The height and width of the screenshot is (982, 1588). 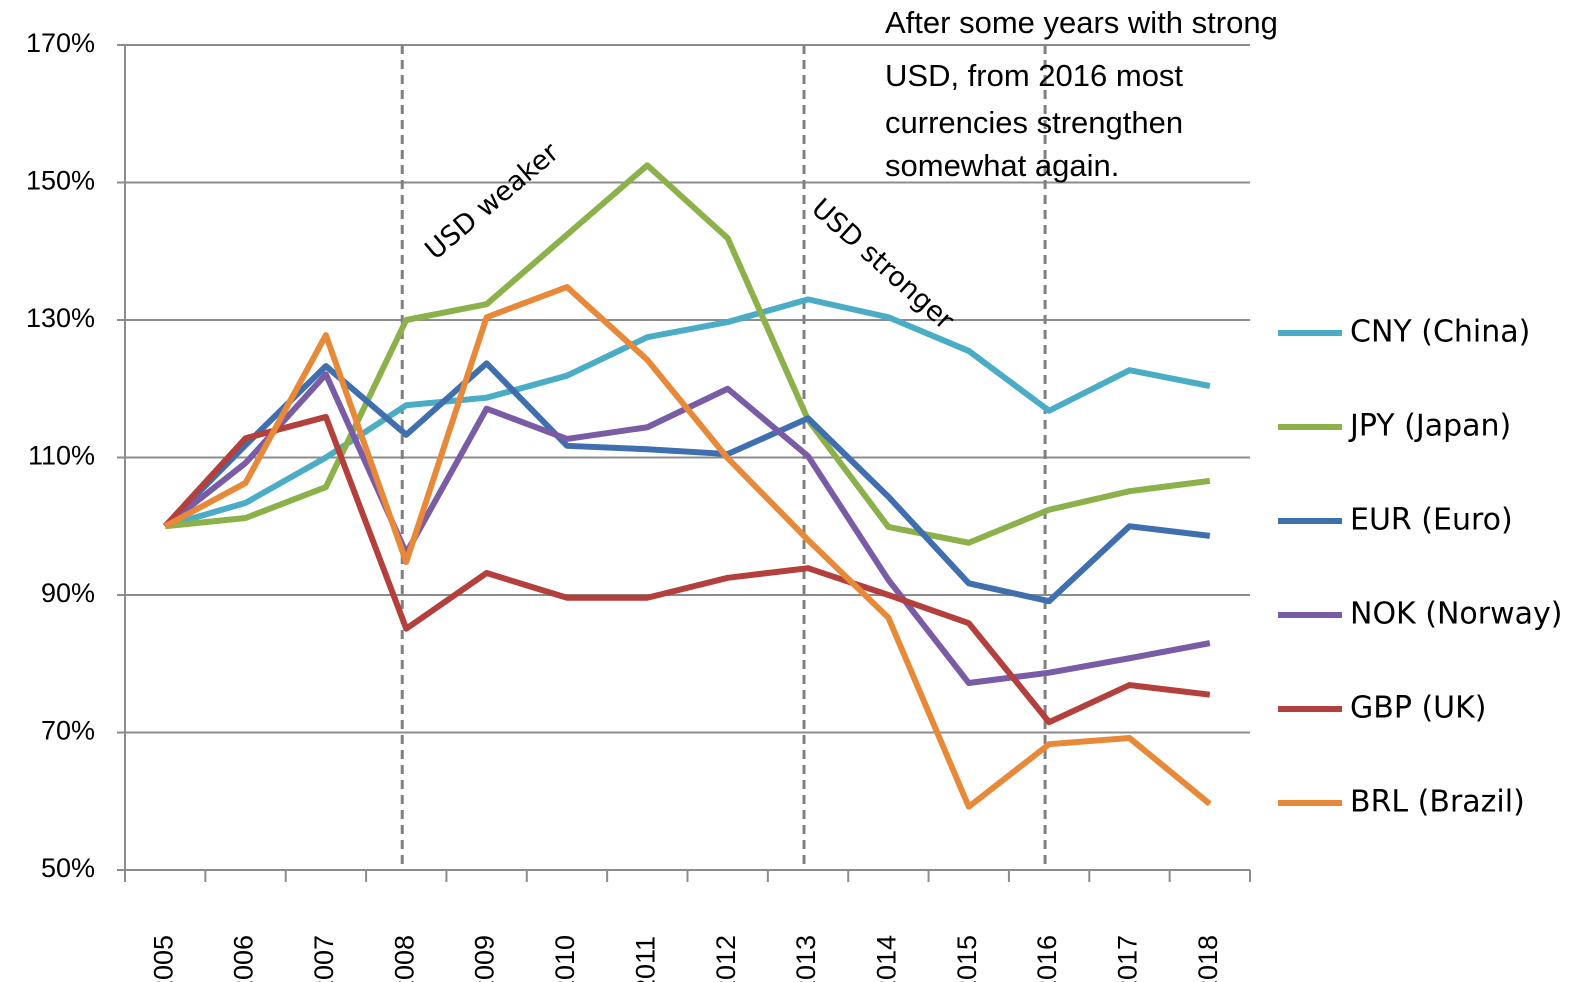 I want to click on y-tick-label: 170%, so click(x=60, y=43).